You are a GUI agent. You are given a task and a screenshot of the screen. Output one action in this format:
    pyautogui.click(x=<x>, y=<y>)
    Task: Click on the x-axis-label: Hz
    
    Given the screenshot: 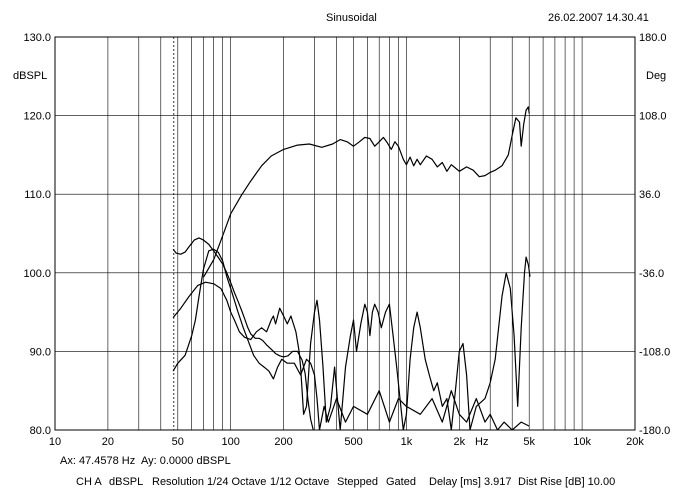 What is the action you would take?
    pyautogui.click(x=482, y=442)
    